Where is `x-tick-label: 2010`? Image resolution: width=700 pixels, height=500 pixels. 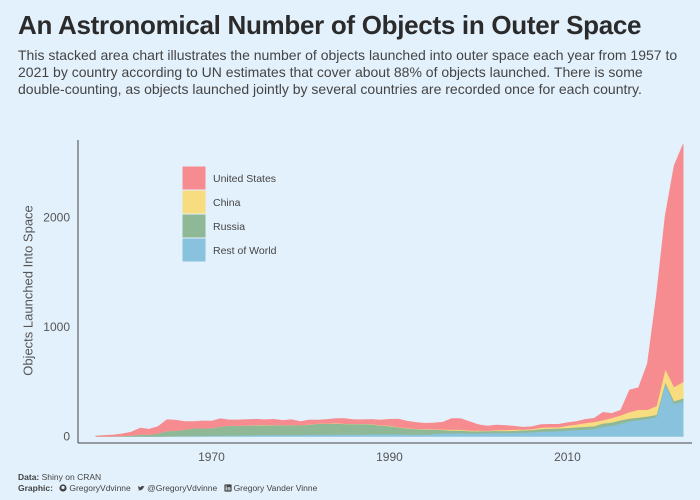
x-tick-label: 2010 is located at coordinates (567, 457).